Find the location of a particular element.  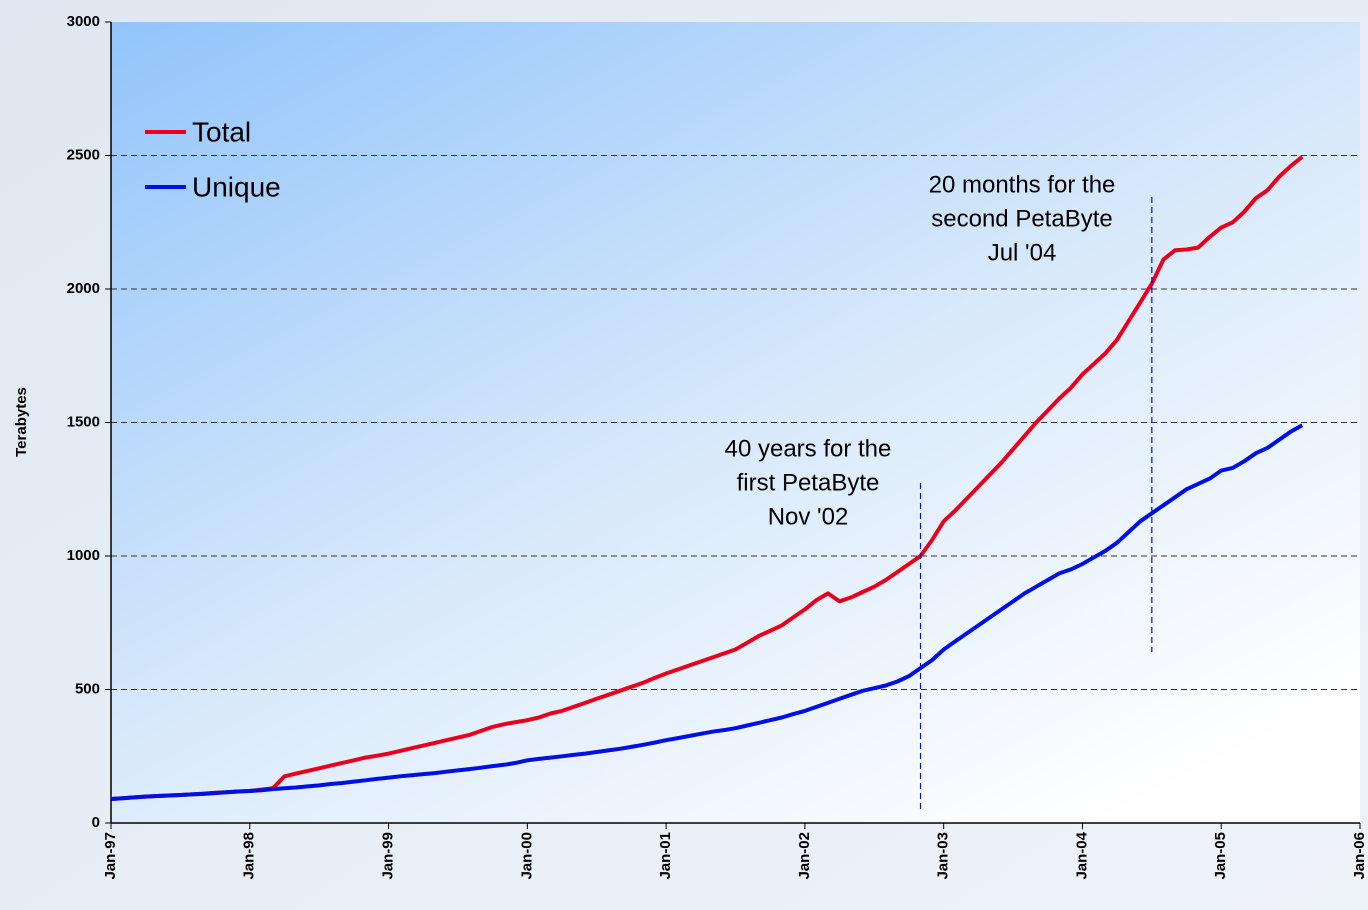

legend-label: Unique is located at coordinates (236, 186).